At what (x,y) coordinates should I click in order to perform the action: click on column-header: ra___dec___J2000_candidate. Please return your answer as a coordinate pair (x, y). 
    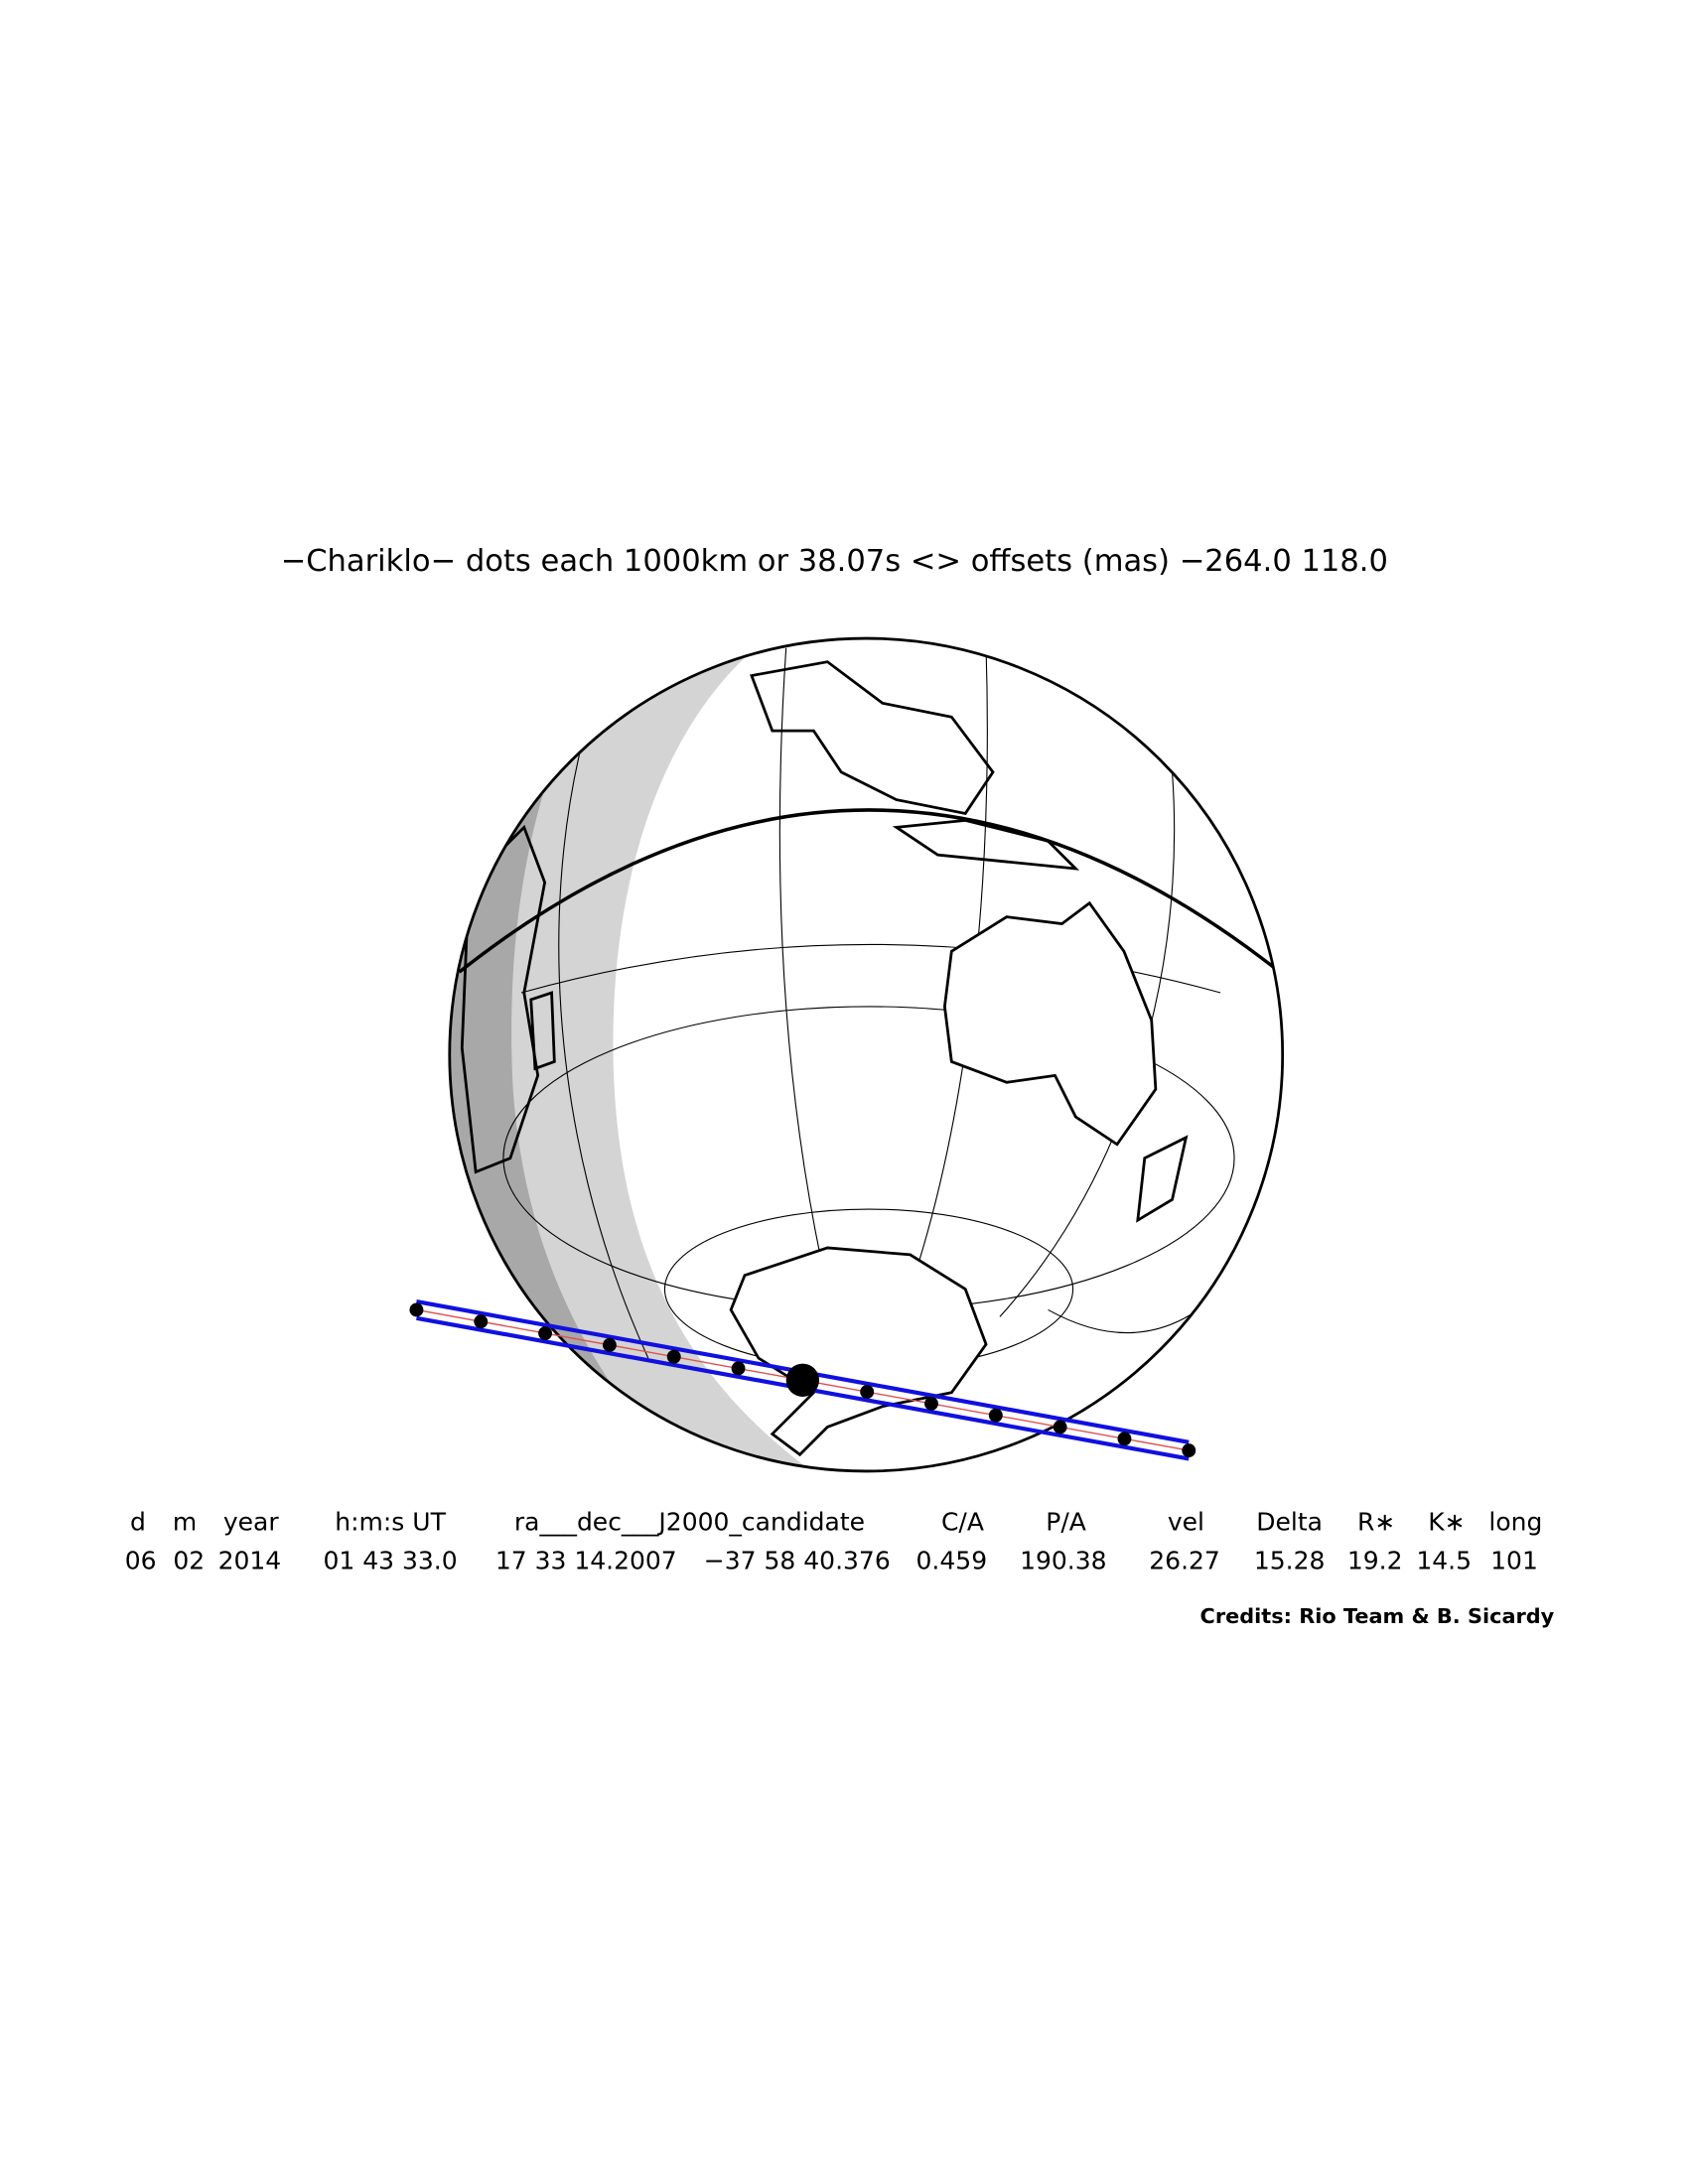
    Looking at the image, I should click on (689, 1522).